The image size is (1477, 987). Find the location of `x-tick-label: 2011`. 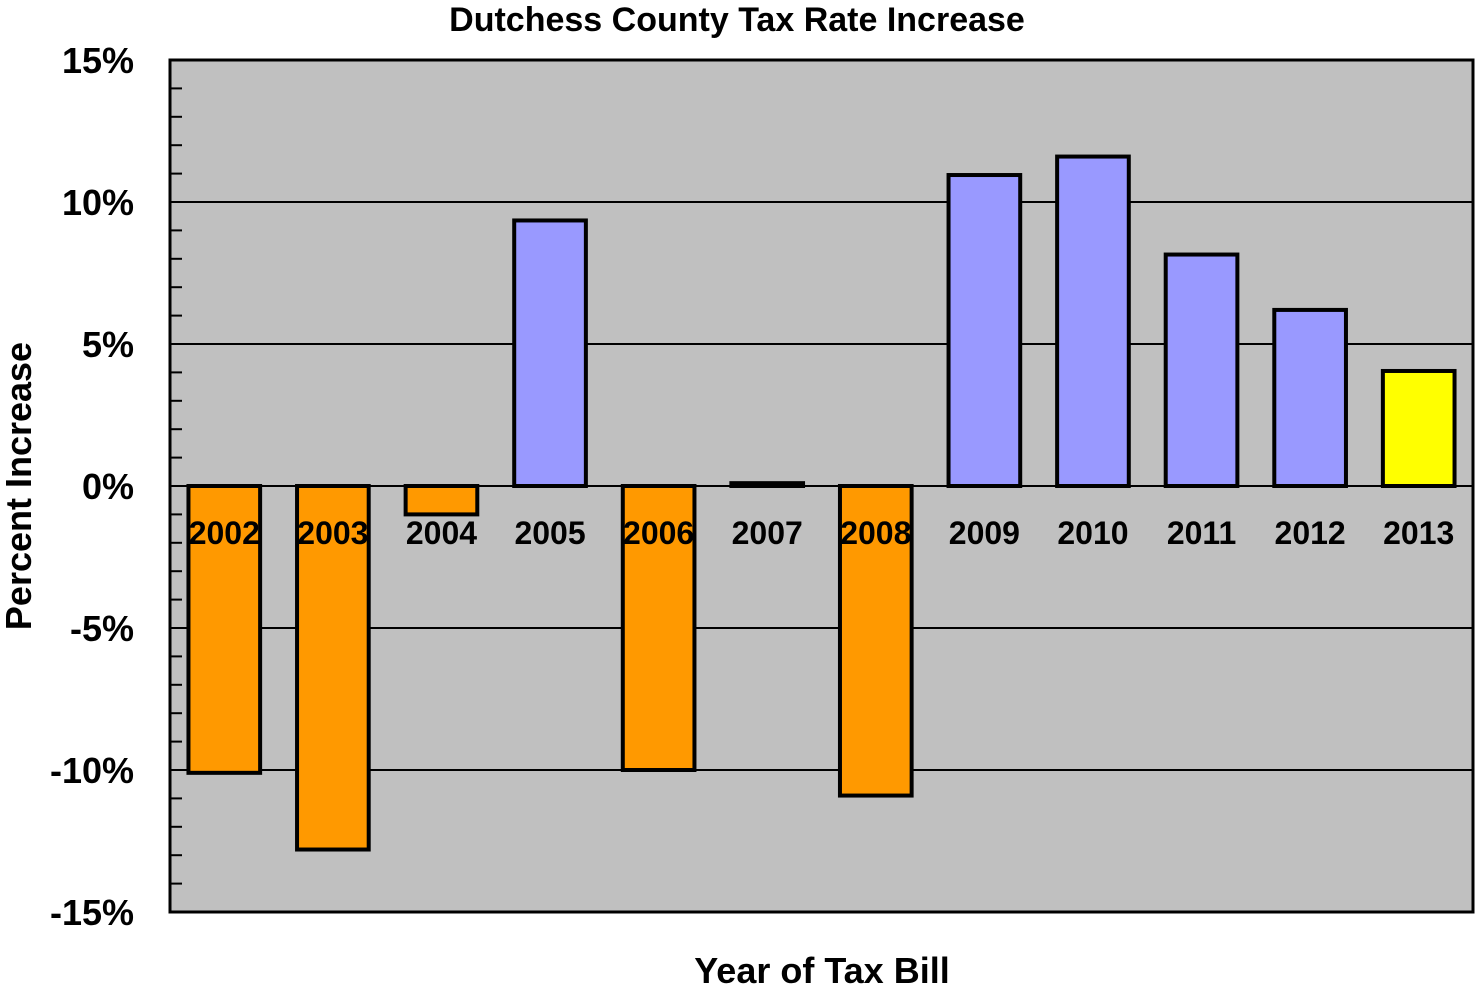

x-tick-label: 2011 is located at coordinates (1201, 533).